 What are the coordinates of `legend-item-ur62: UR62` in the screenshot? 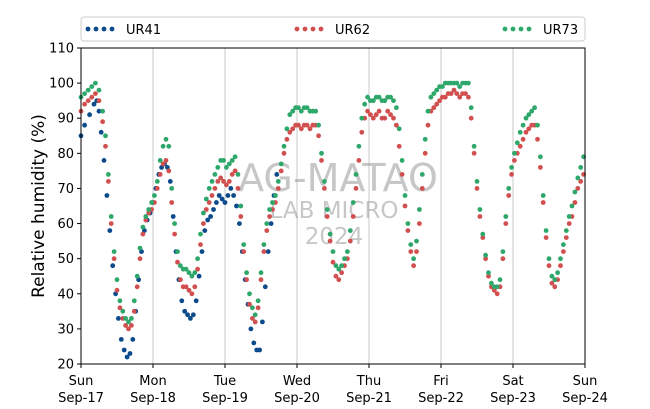 It's located at (332, 30).